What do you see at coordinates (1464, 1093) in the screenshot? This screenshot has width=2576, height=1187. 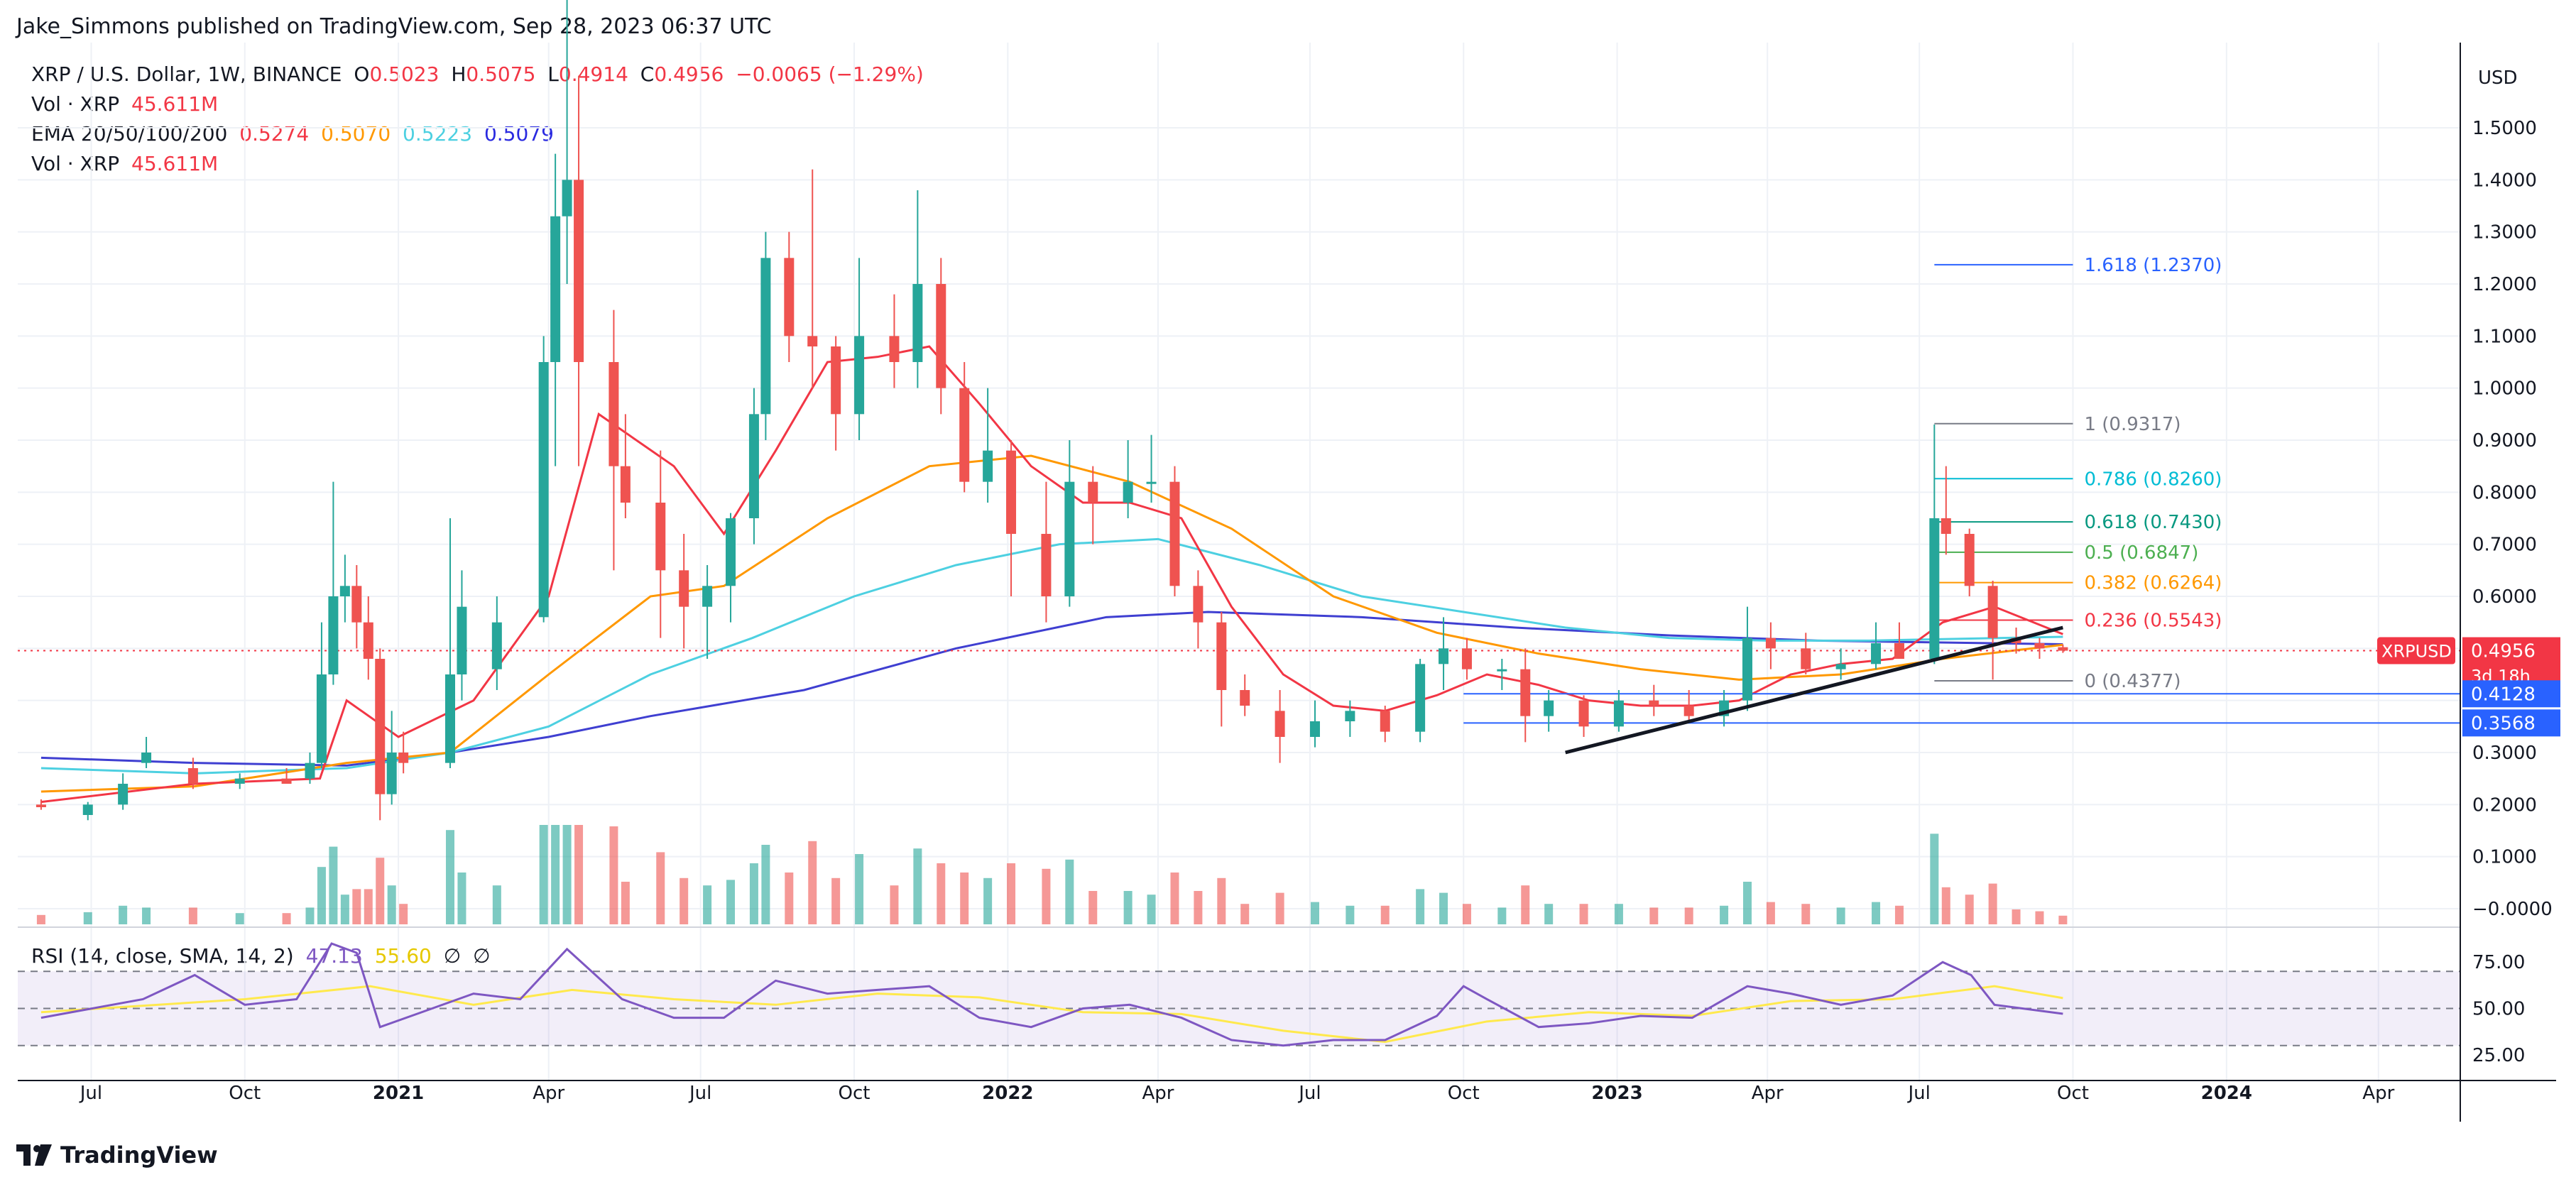 I see `time-tick: Oct` at bounding box center [1464, 1093].